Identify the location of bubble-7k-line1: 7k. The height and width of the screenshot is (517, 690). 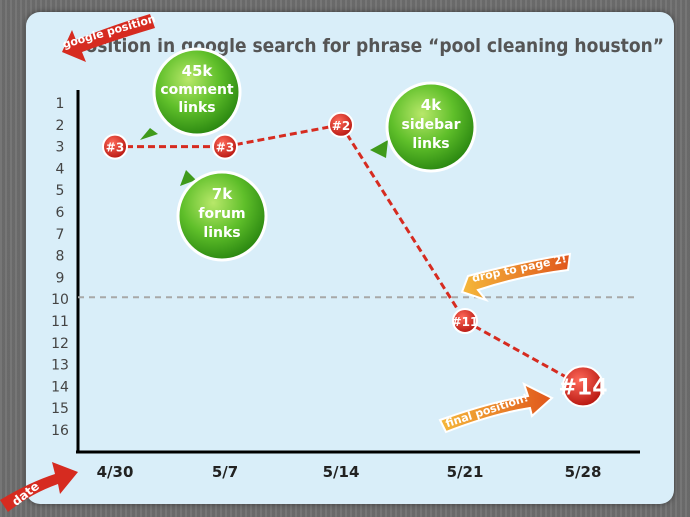
(222, 194).